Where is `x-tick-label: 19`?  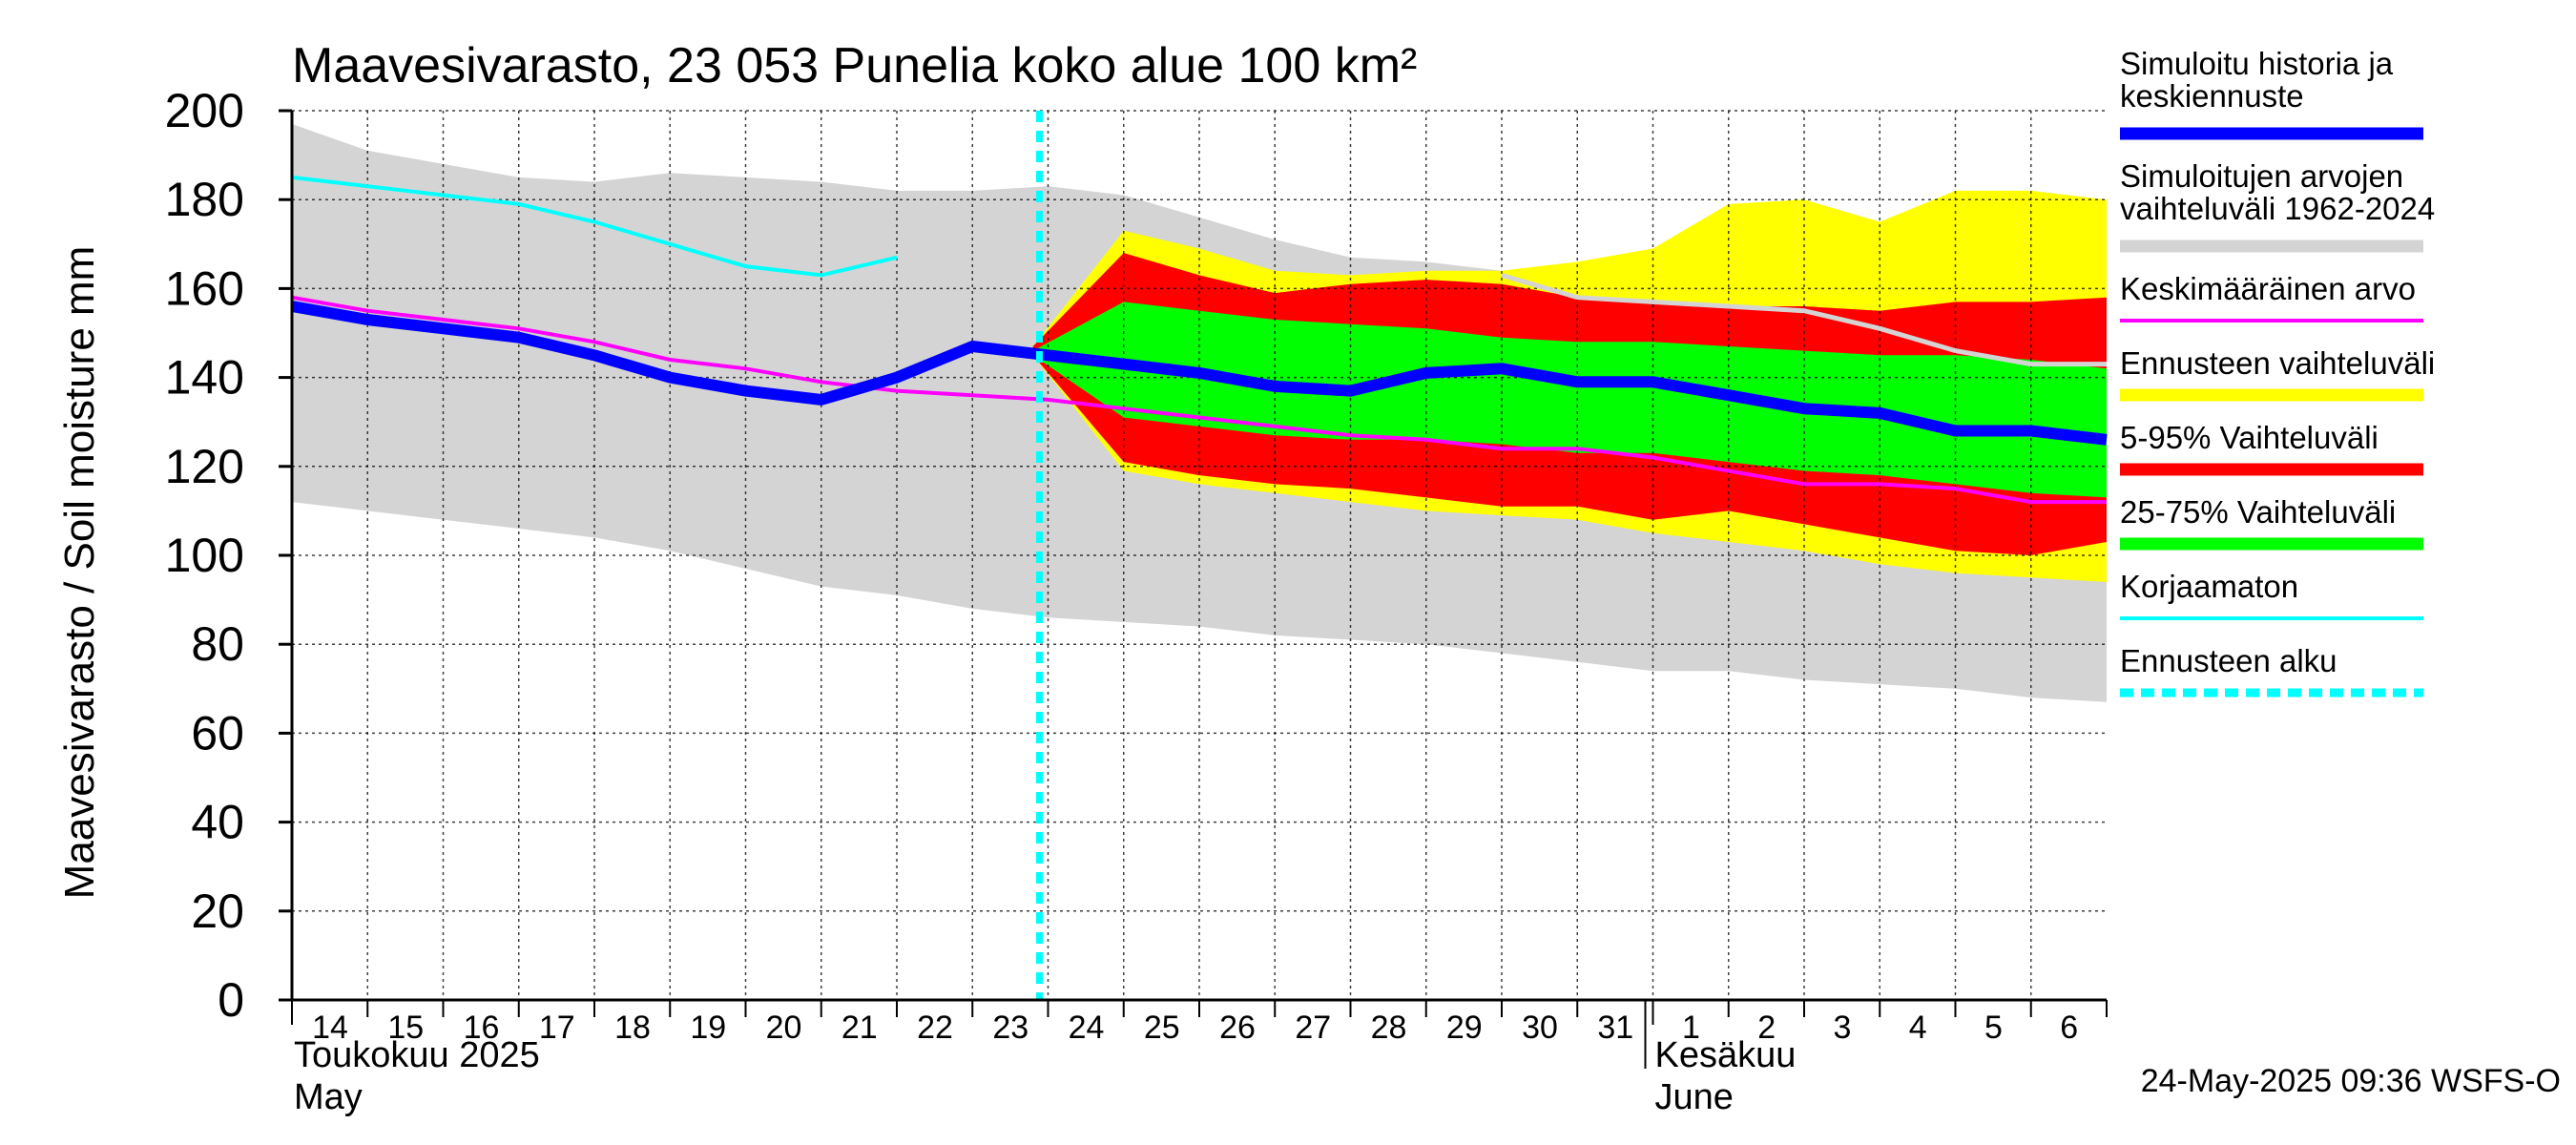
x-tick-label: 19 is located at coordinates (708, 1028).